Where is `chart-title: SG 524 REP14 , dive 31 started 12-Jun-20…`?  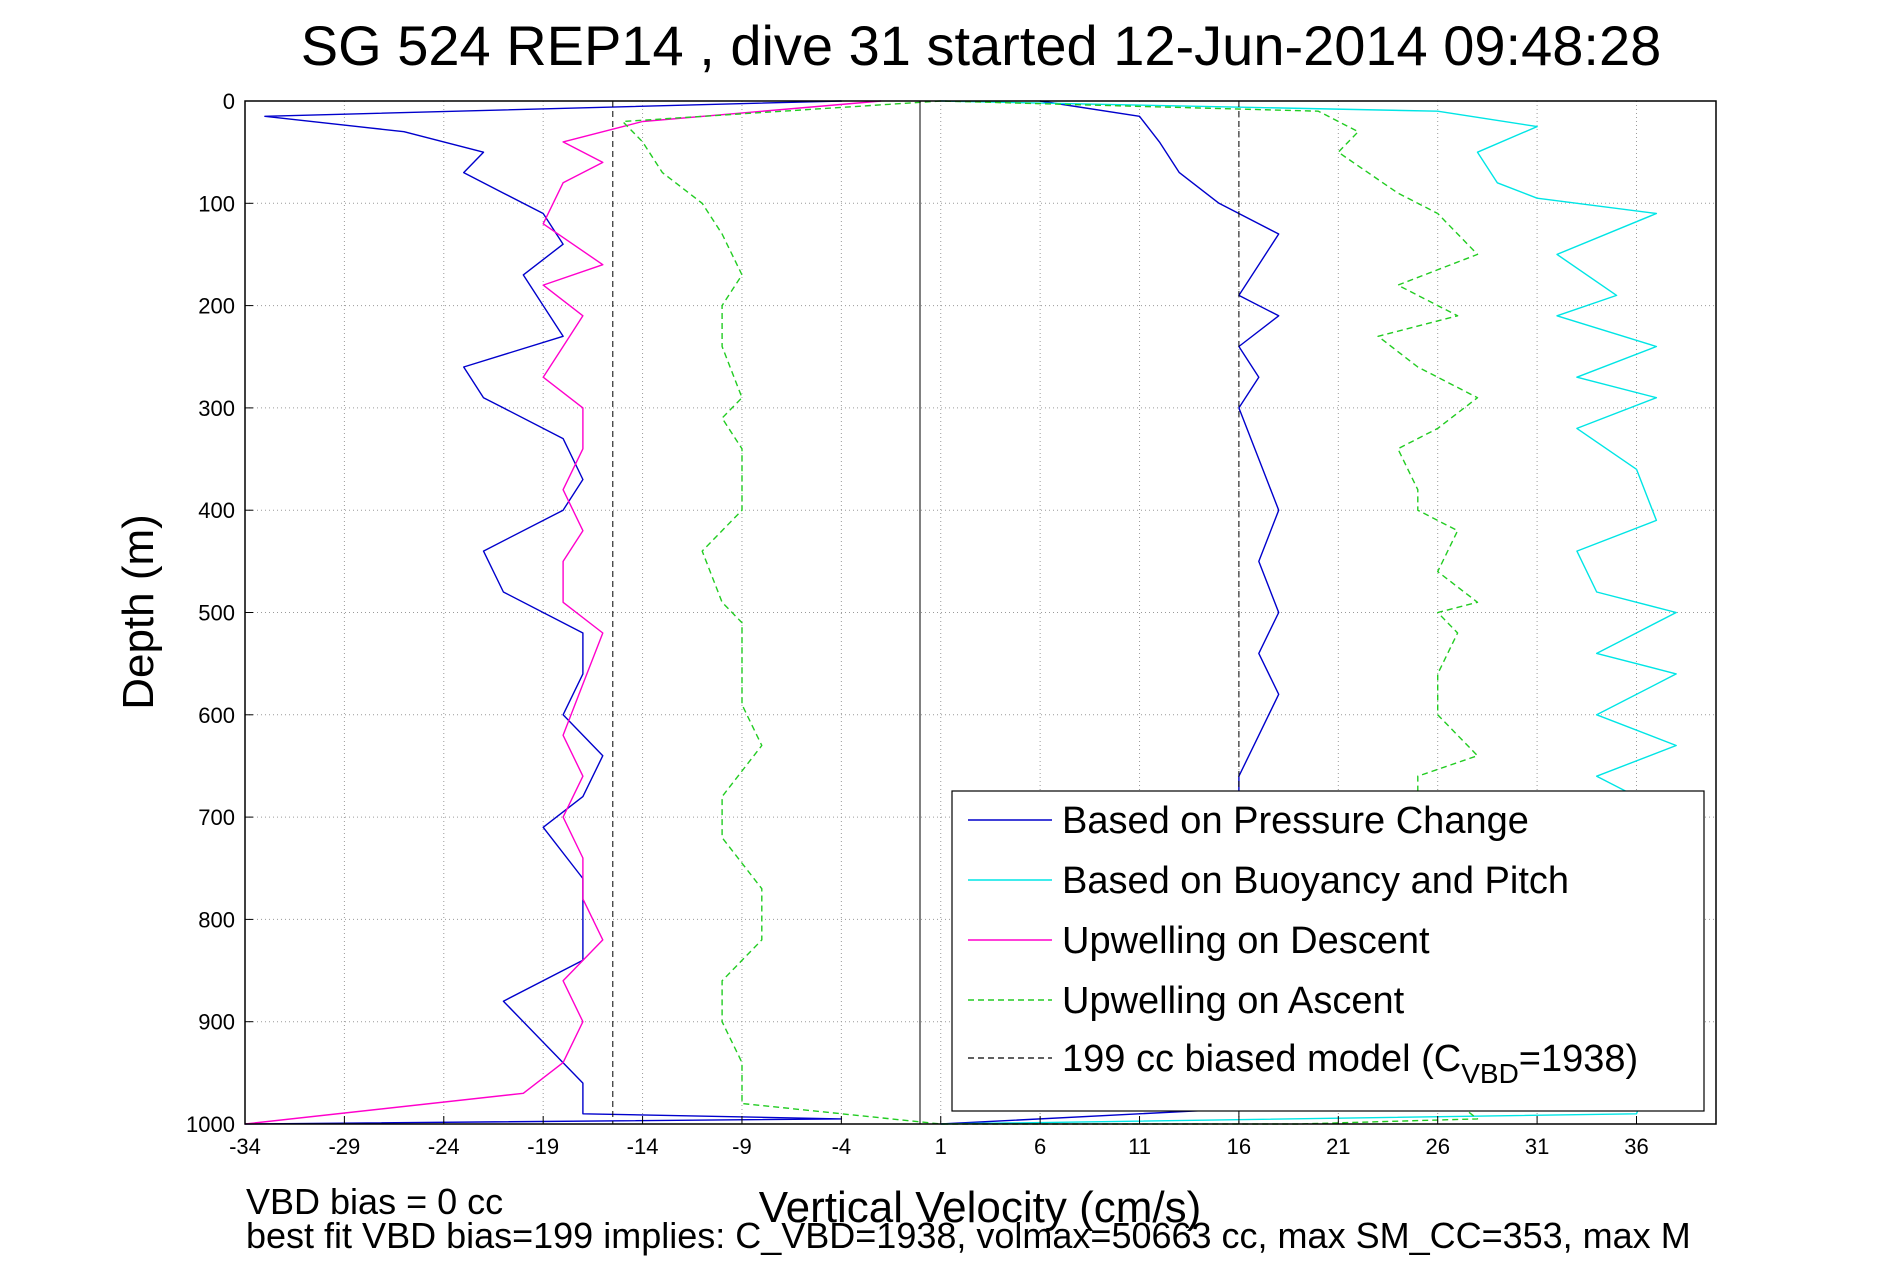 chart-title: SG 524 REP14 , dive 31 started 12-Jun-20… is located at coordinates (981, 45).